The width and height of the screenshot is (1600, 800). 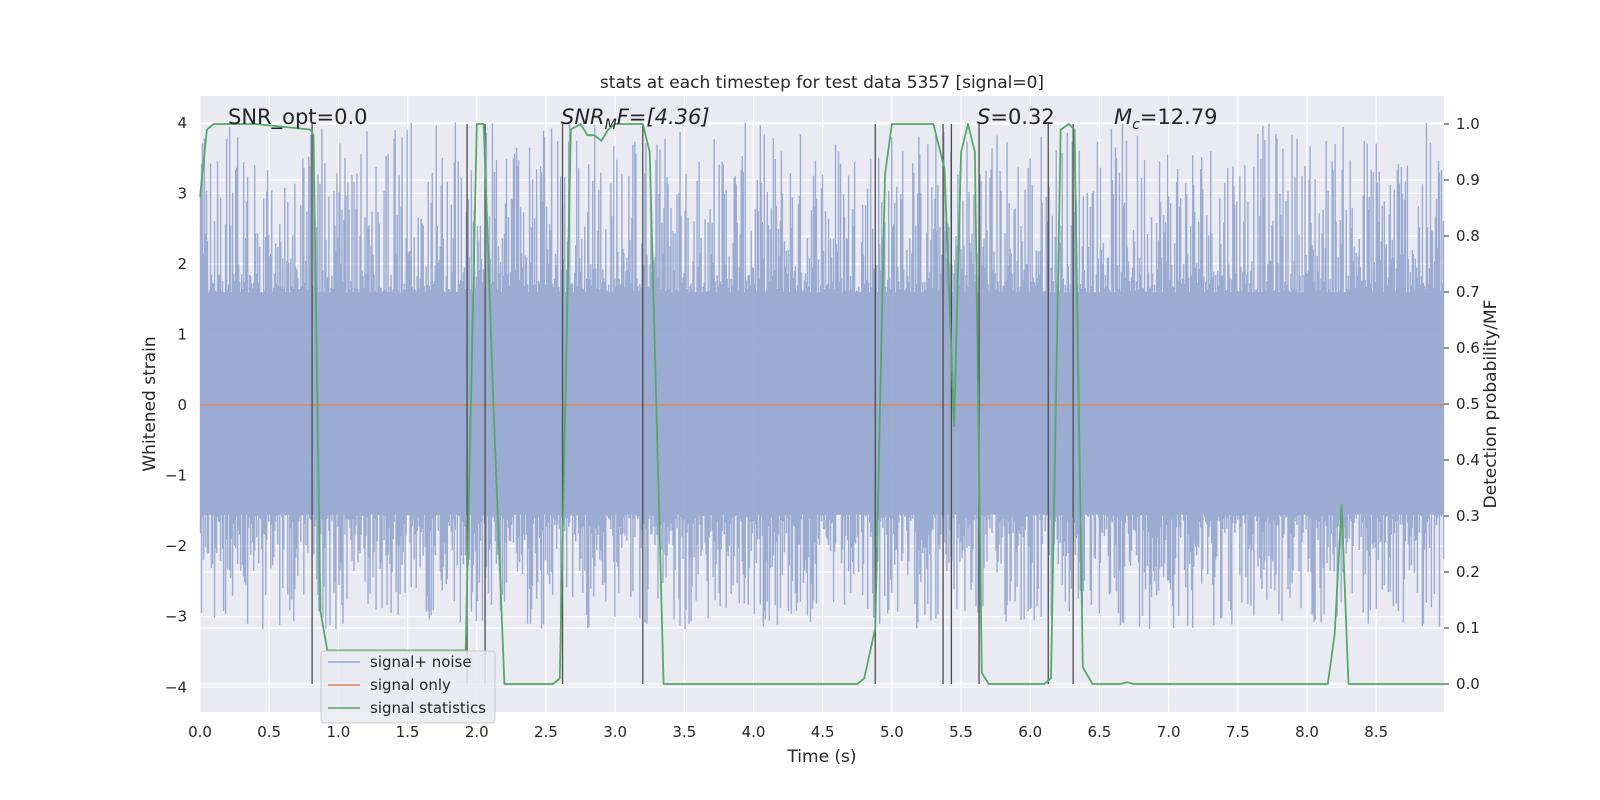 I want to click on x-tick-label: 5.5, so click(x=961, y=732).